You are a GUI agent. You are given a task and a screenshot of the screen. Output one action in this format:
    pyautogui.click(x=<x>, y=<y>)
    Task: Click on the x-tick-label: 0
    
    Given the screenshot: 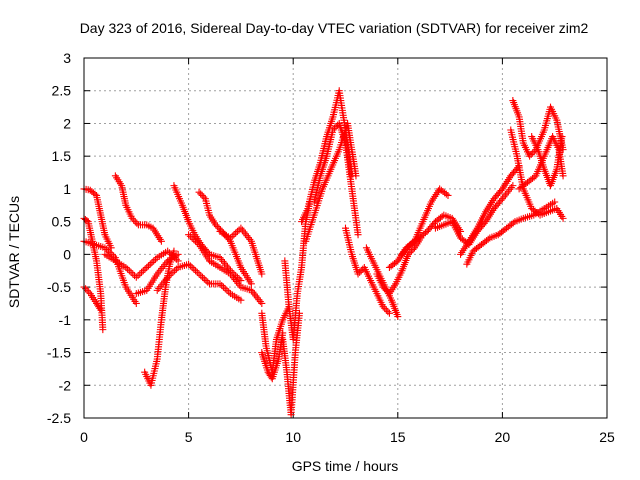 What is the action you would take?
    pyautogui.click(x=84, y=437)
    